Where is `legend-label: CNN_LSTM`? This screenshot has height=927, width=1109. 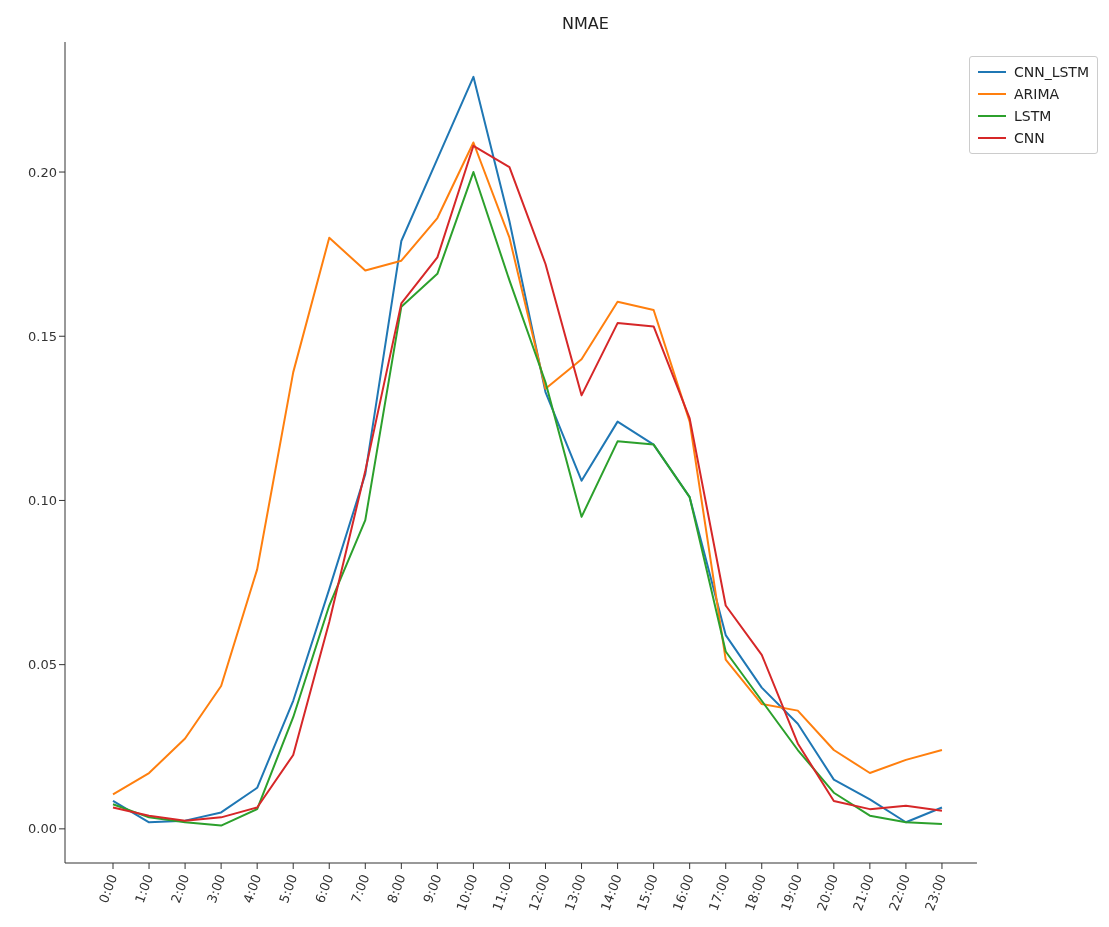 legend-label: CNN_LSTM is located at coordinates (1051, 72).